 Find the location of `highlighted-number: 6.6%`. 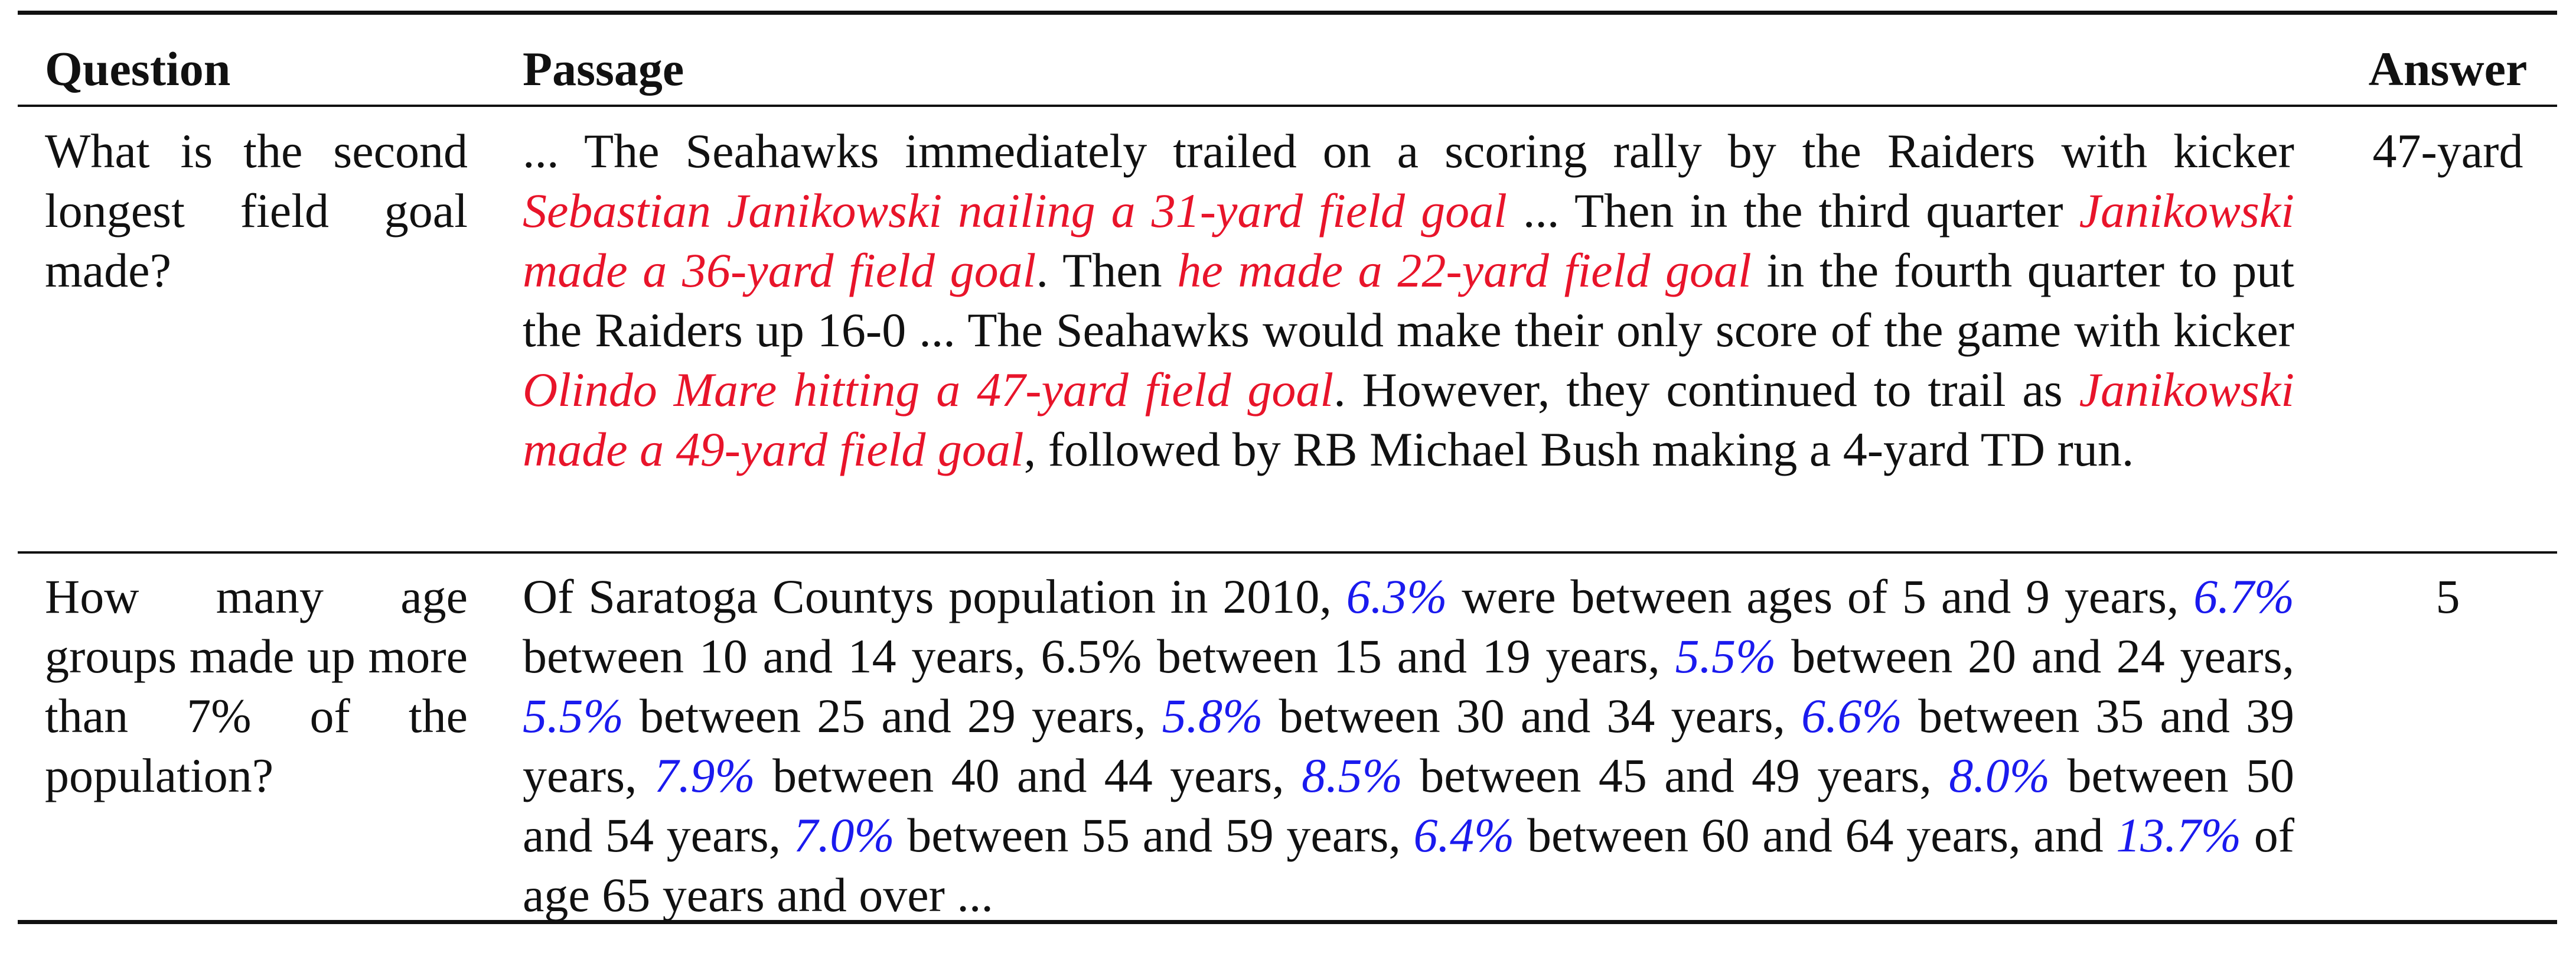

highlighted-number: 6.6% is located at coordinates (1852, 716).